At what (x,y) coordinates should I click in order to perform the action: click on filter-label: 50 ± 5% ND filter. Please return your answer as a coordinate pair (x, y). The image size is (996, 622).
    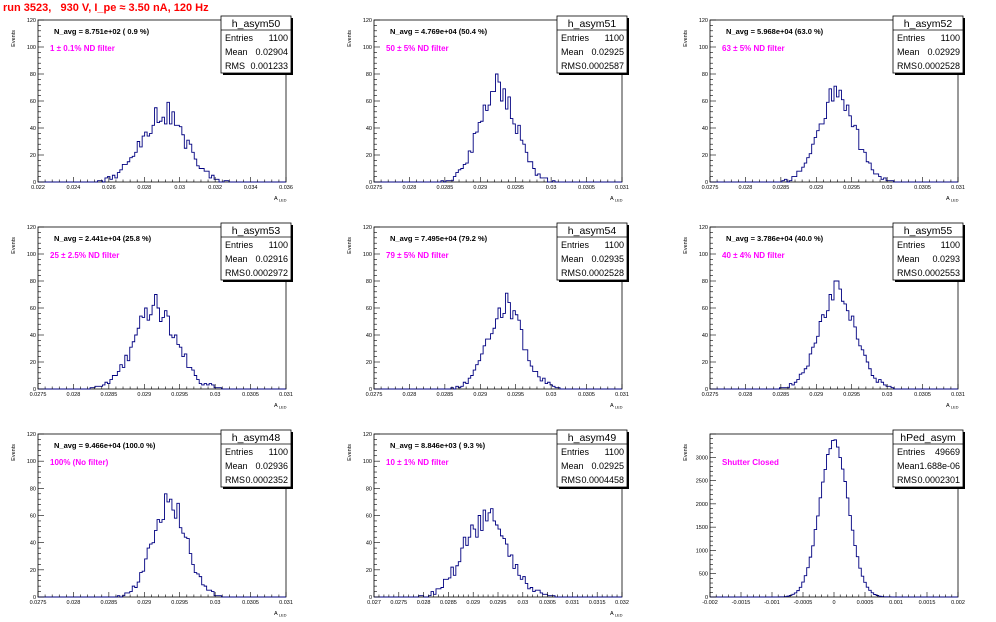
    Looking at the image, I should click on (417, 48).